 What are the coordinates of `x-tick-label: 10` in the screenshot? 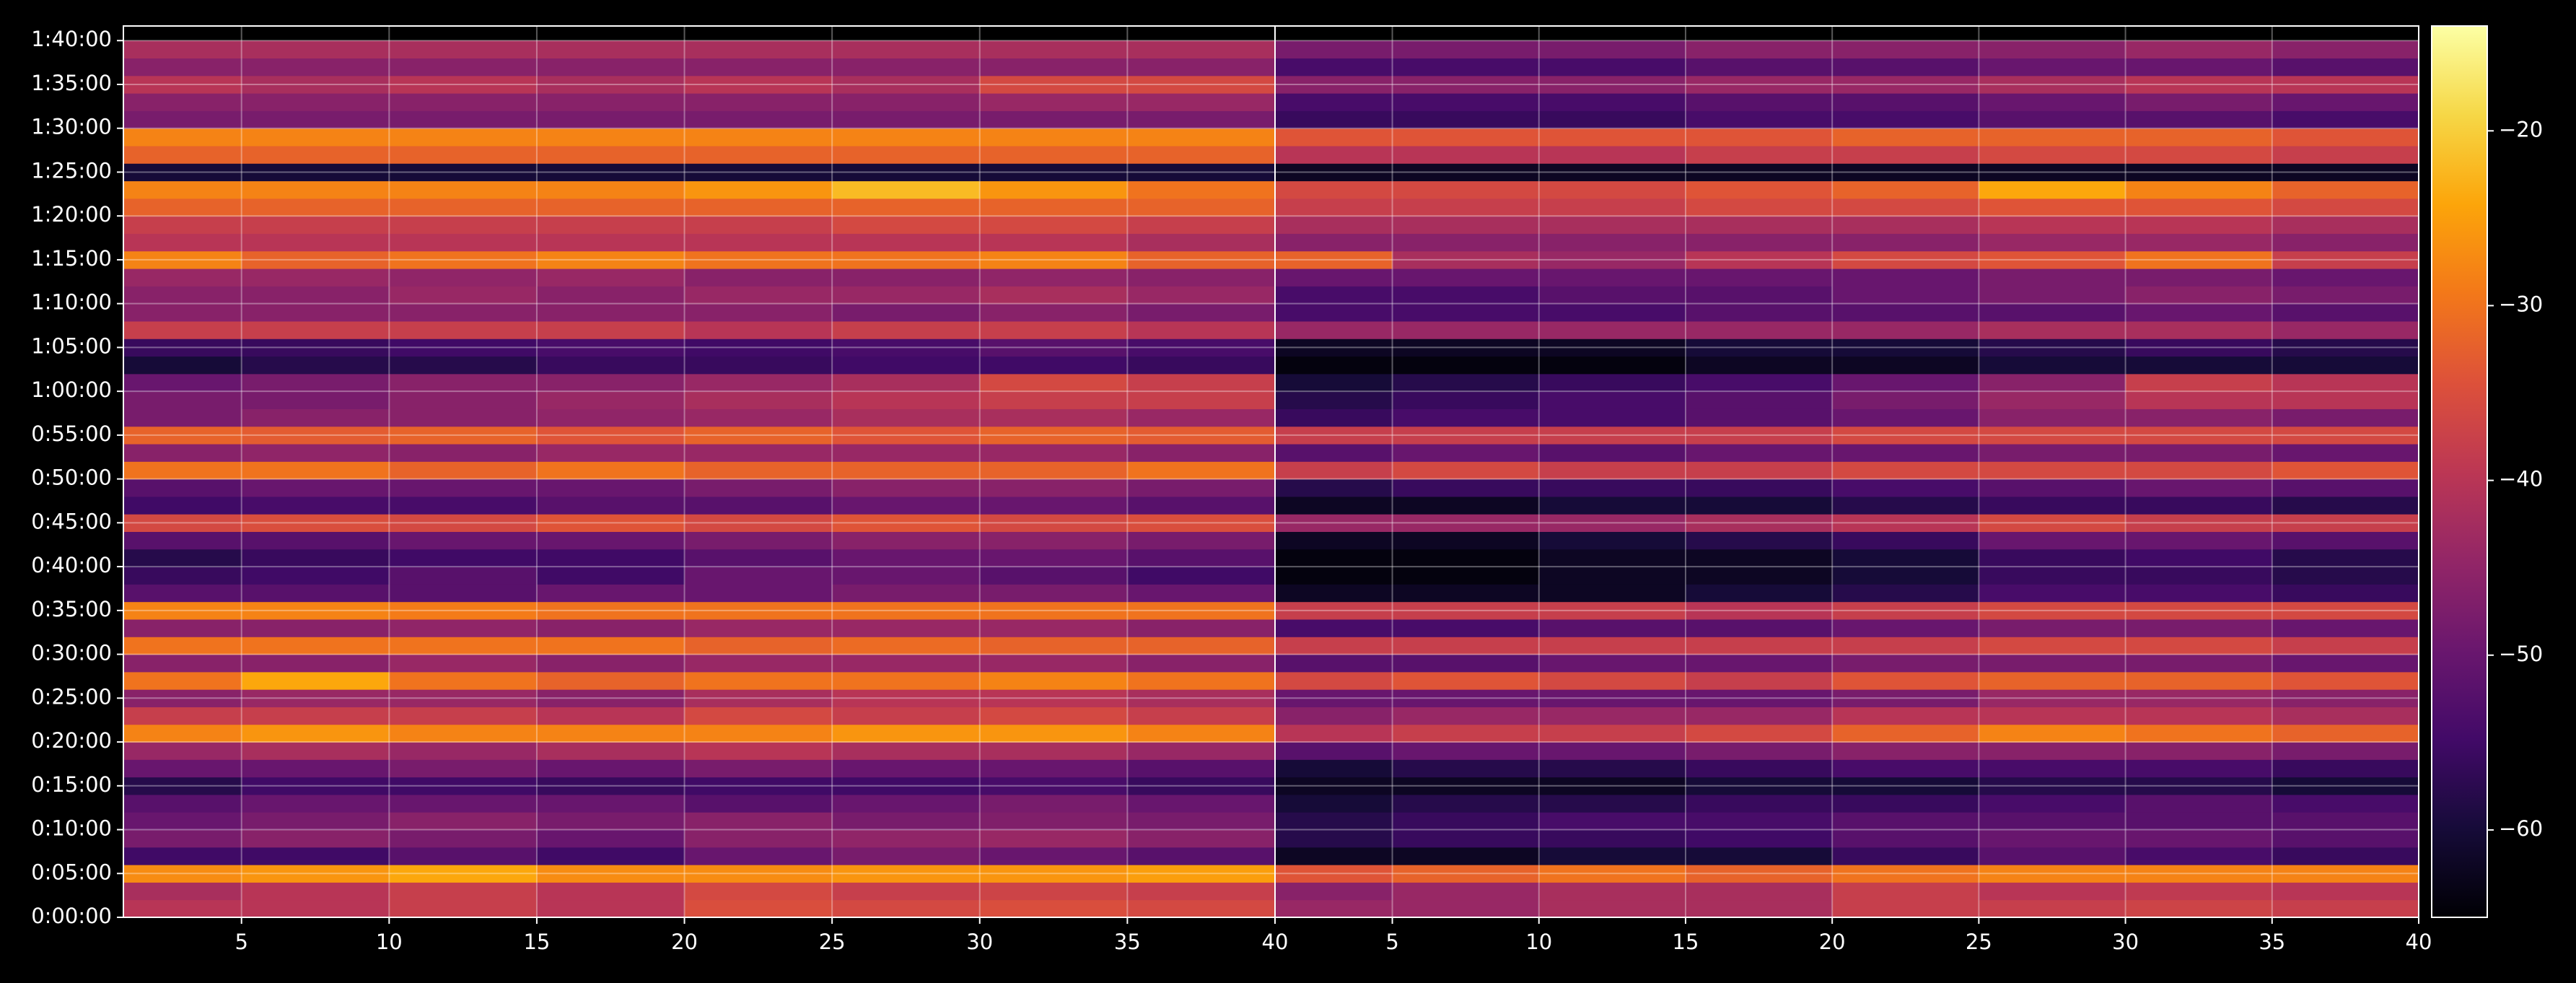 It's located at (389, 942).